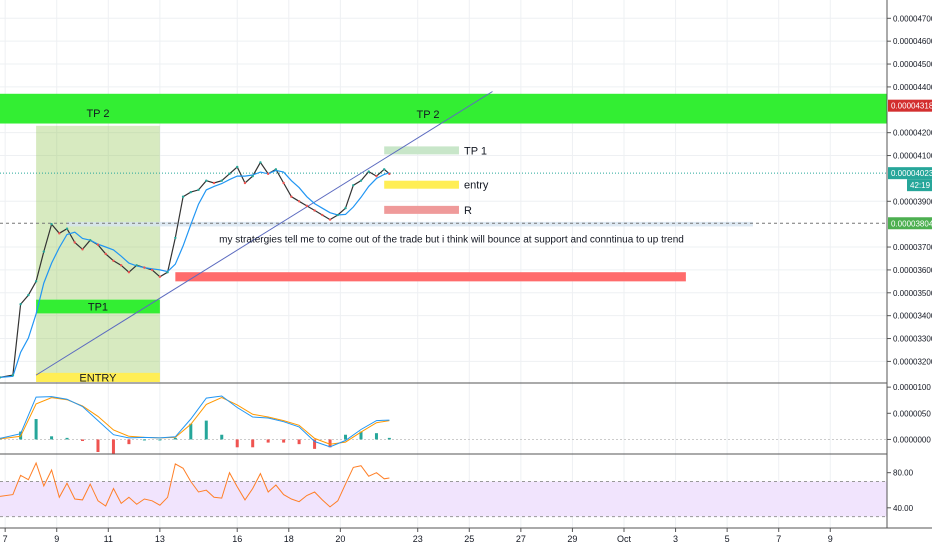  What do you see at coordinates (912, 64) in the screenshot?
I see `price-tick-label: 0.00004500` at bounding box center [912, 64].